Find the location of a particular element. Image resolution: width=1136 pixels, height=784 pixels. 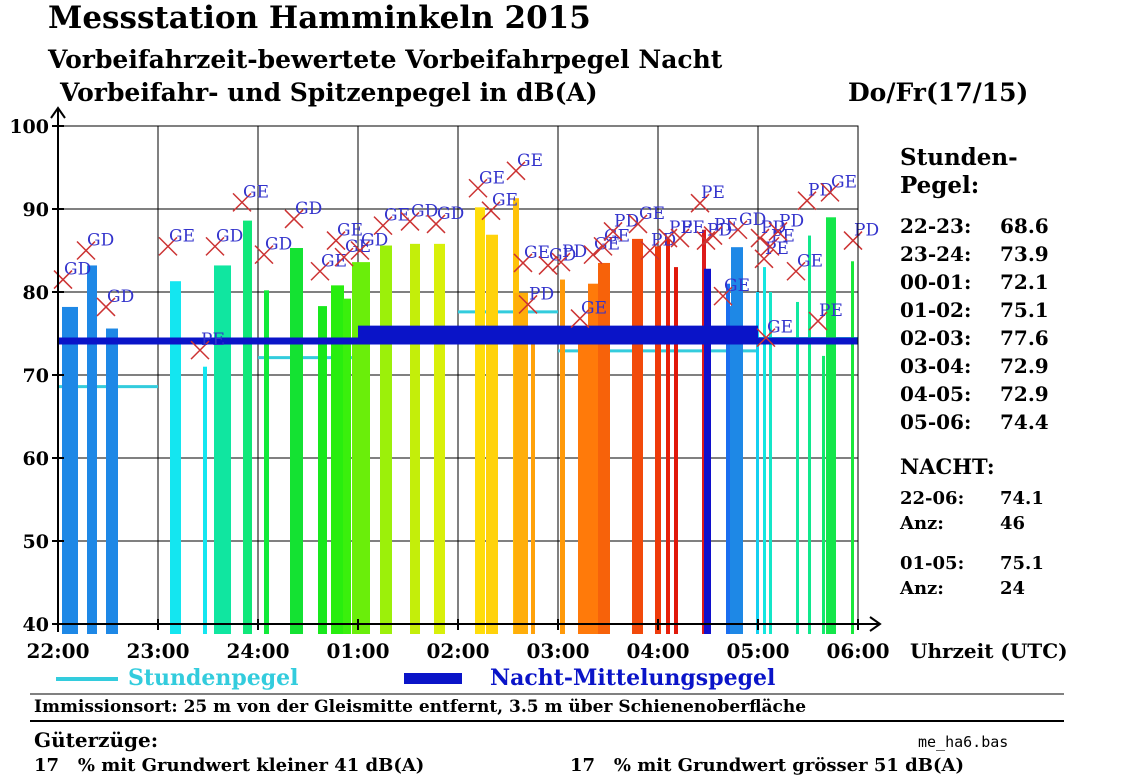

stunden-pegel-value: 75.1 is located at coordinates (1024, 310).